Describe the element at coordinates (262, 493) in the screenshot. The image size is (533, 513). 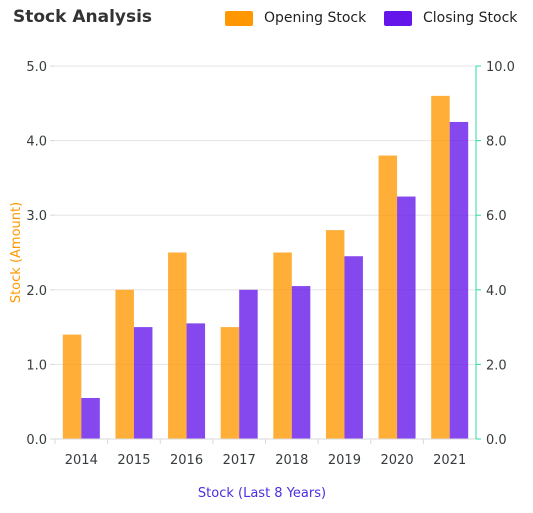
I see `x-axis-label: Stock (Last 8 Years)` at that location.